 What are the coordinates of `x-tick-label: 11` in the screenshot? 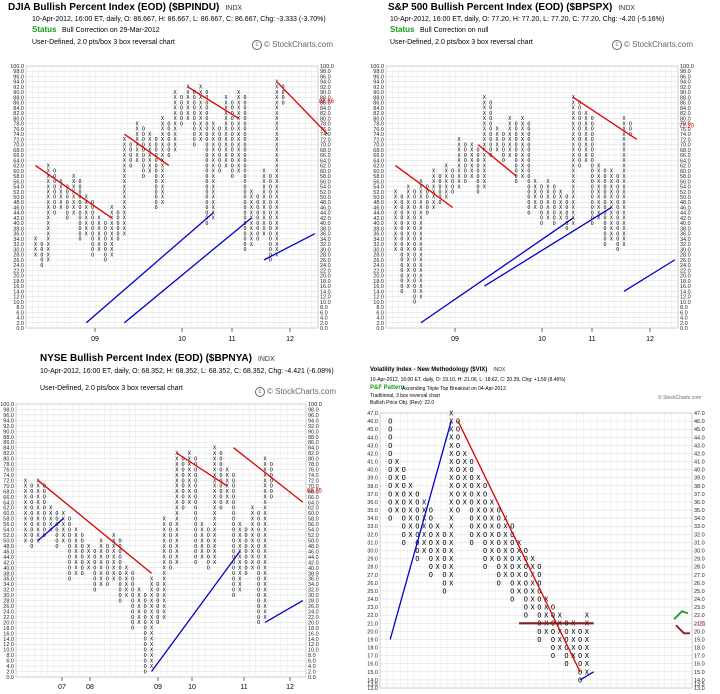 It's located at (243, 687).